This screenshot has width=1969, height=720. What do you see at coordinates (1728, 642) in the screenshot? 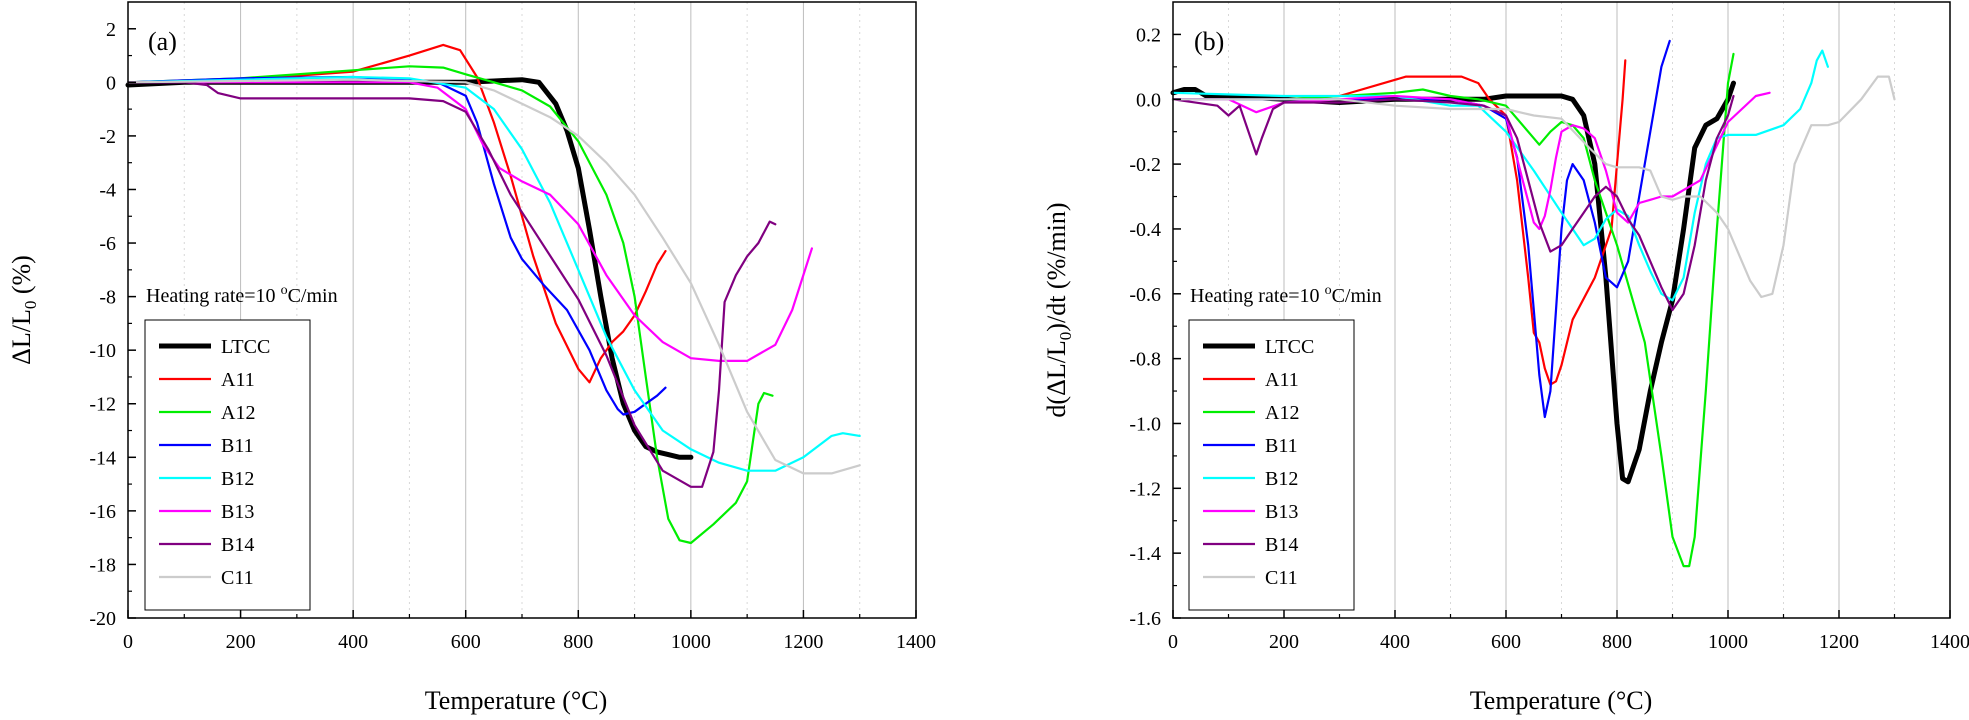
I see `panel-b-x-tick-label-1000: 1000` at bounding box center [1728, 642].